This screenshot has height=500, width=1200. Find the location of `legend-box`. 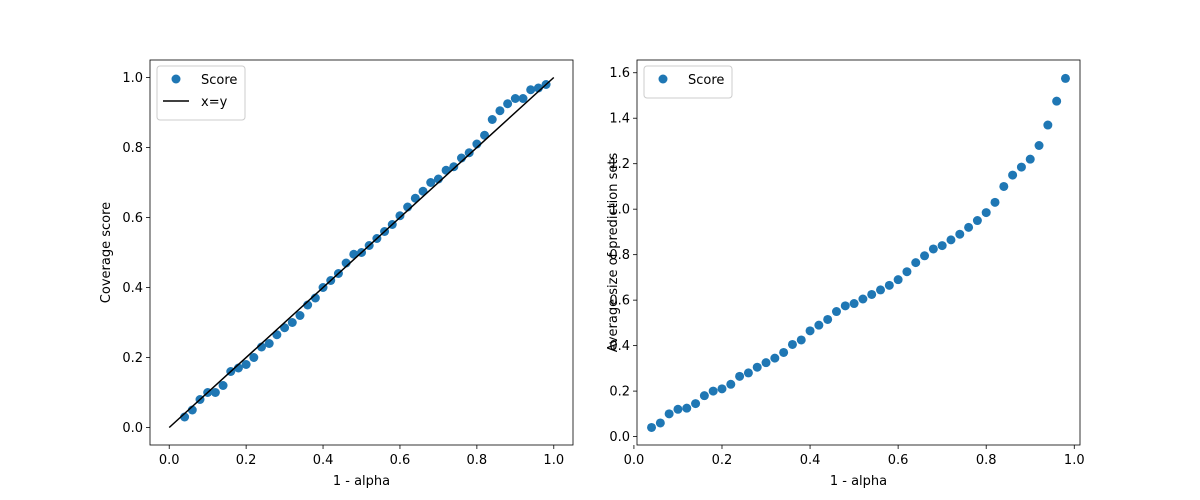

legend-box is located at coordinates (688, 82).